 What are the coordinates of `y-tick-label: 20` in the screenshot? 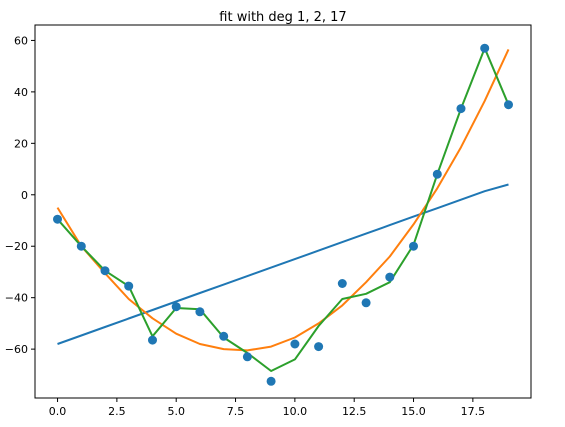 It's located at (21, 143).